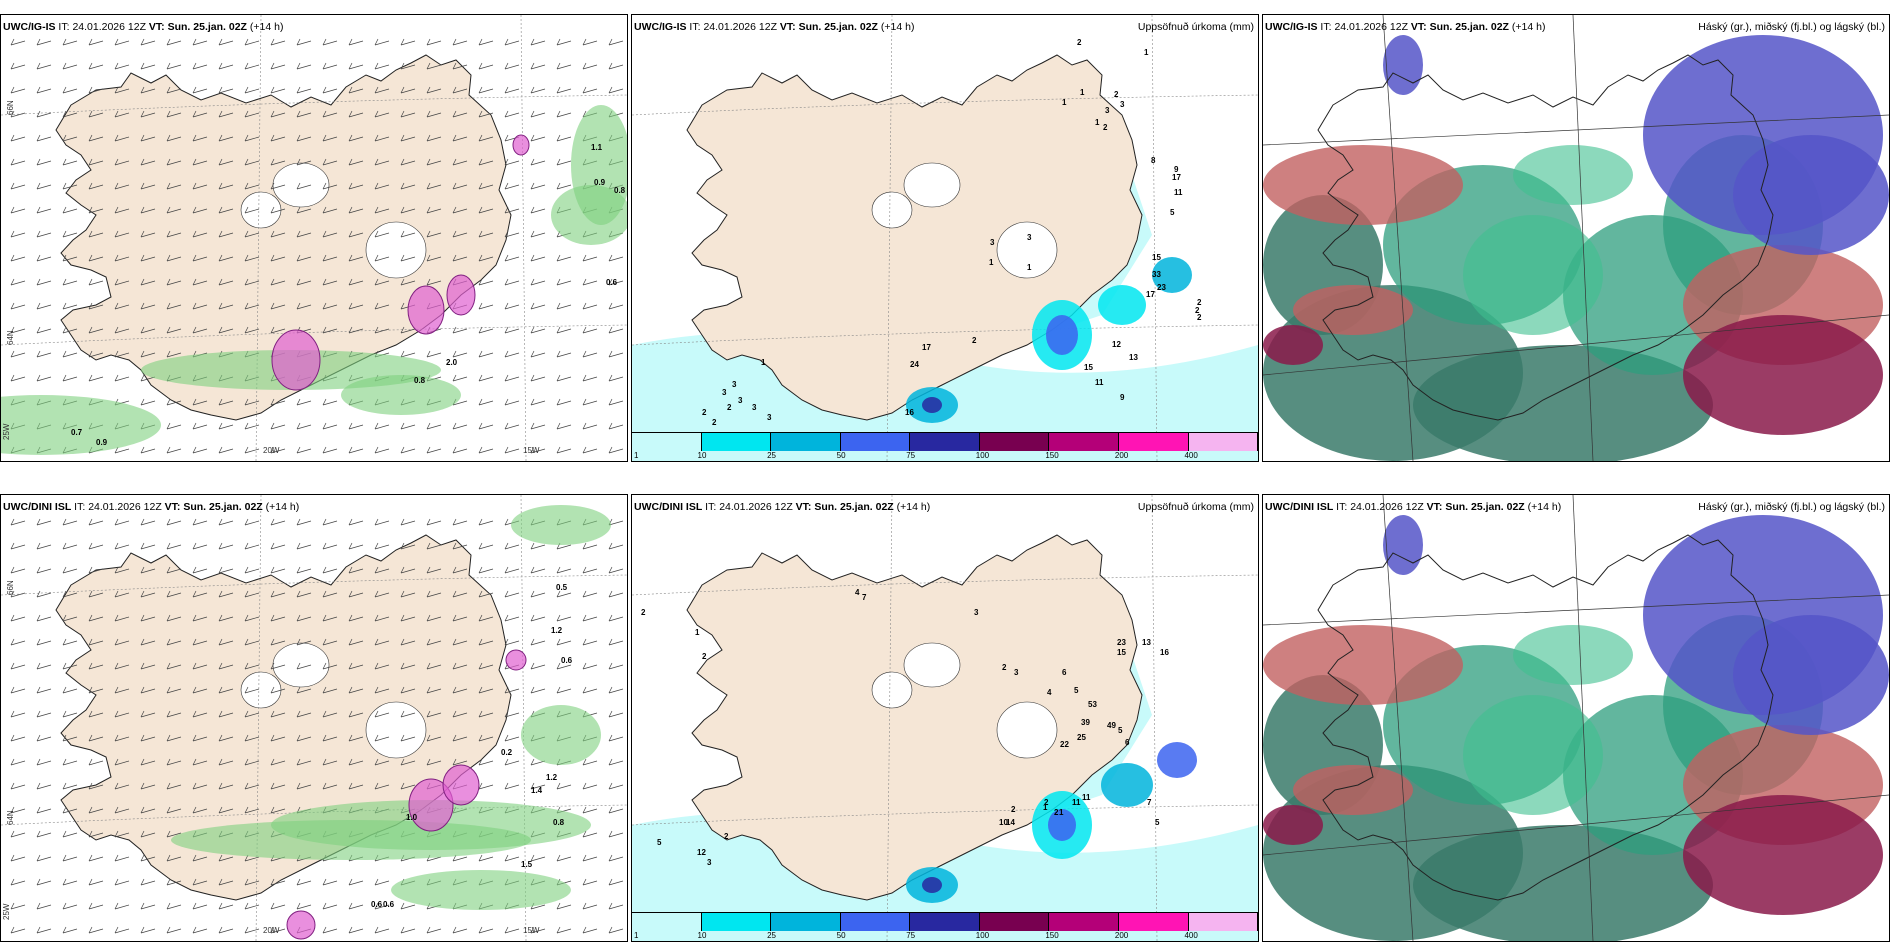 Image resolution: width=1900 pixels, height=950 pixels. I want to click on wind-gust-label: 1.4, so click(537, 790).